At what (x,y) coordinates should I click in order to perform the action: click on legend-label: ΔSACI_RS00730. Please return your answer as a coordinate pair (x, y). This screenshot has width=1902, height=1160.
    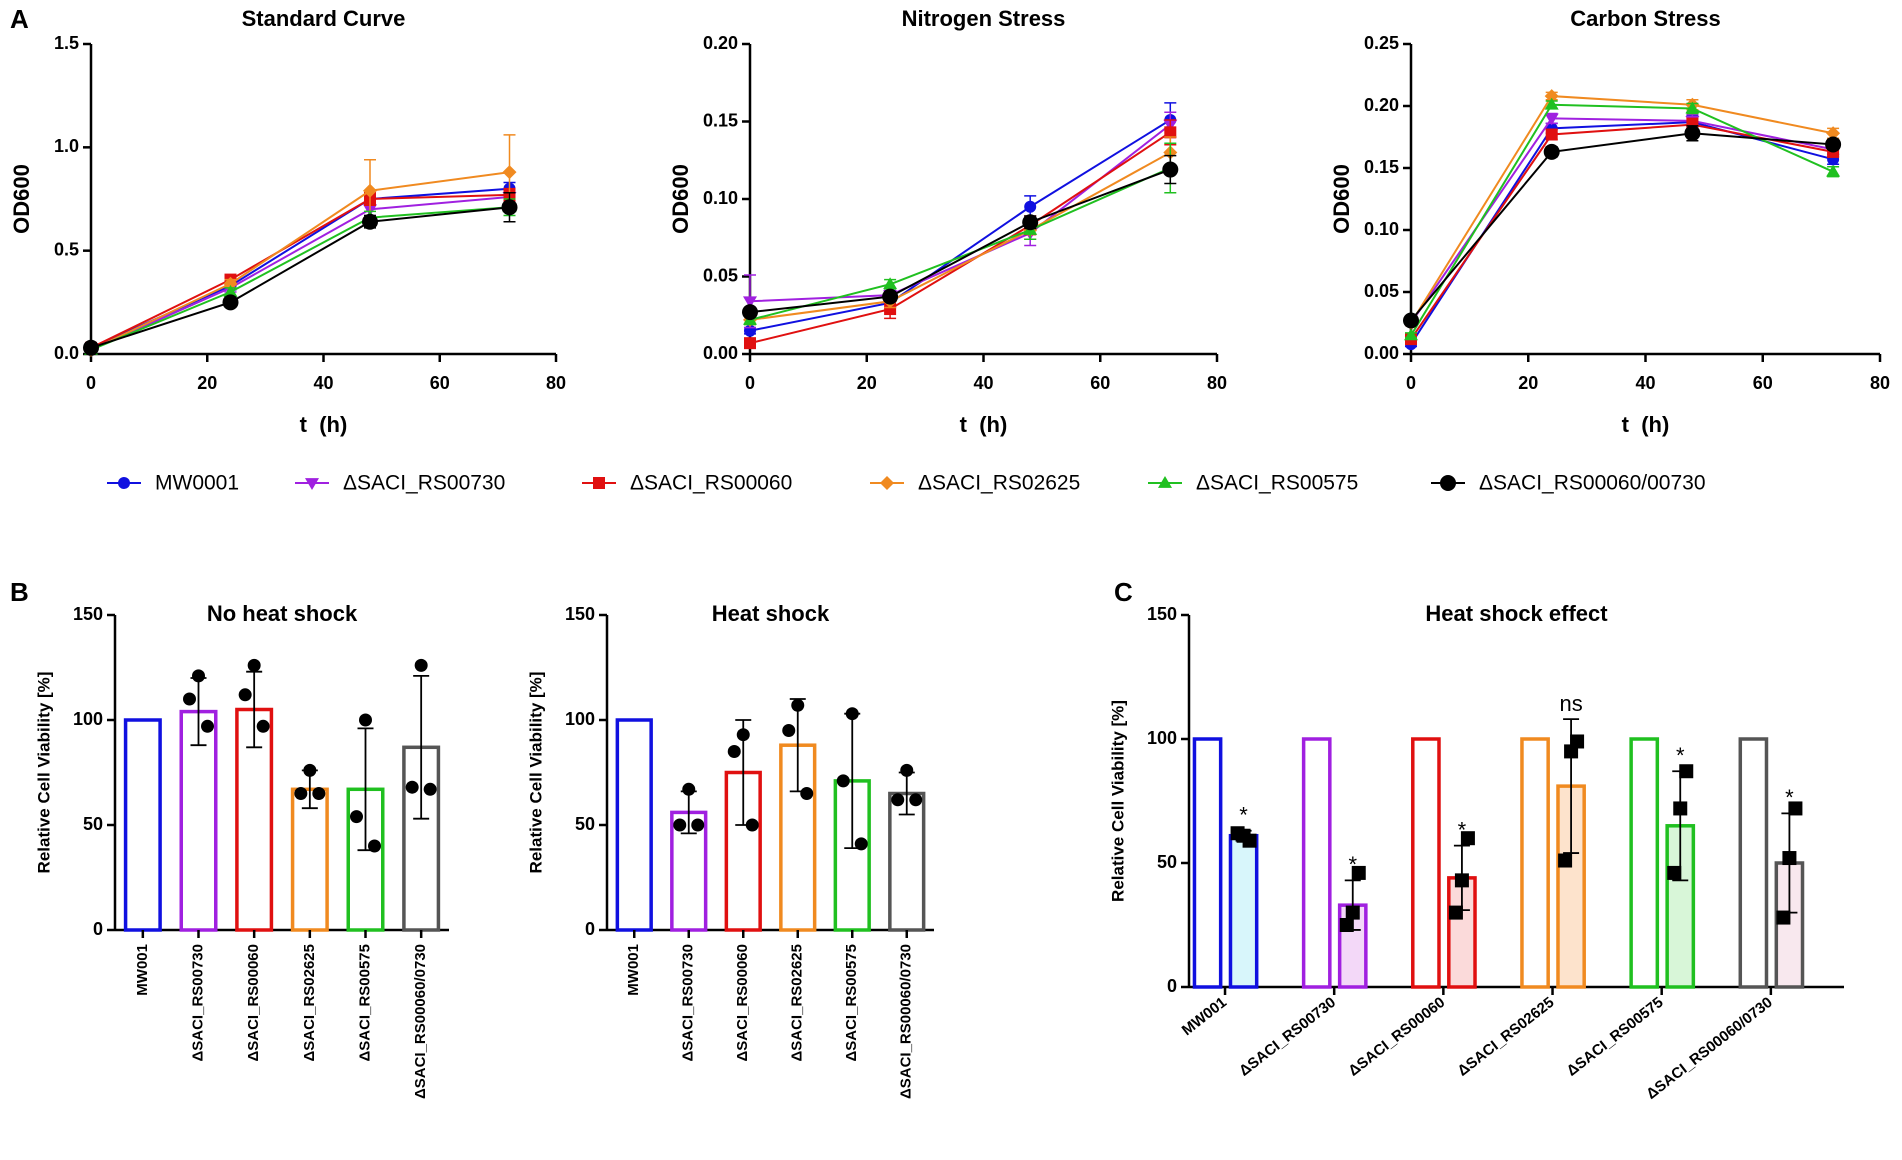
    Looking at the image, I should click on (424, 483).